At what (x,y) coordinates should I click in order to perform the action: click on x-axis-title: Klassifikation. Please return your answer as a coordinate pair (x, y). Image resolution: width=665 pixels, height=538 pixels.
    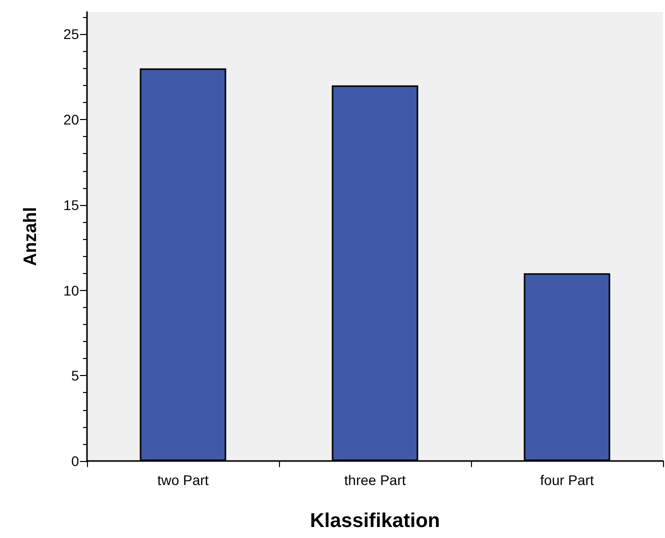
    Looking at the image, I should click on (375, 521).